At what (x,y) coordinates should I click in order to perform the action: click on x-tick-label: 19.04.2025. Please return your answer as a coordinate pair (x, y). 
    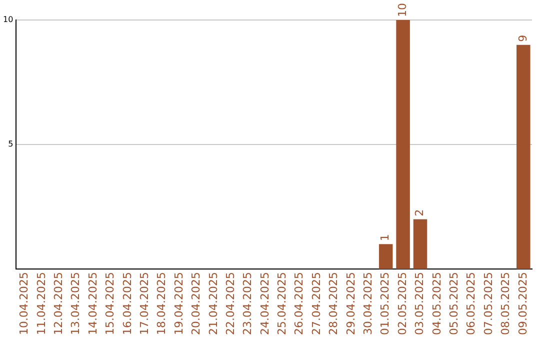
    Looking at the image, I should click on (179, 304).